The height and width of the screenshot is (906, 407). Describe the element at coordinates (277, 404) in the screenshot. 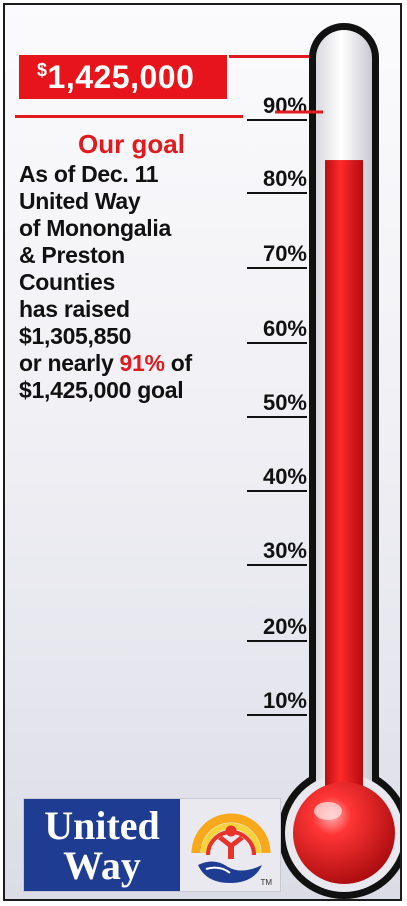

I see `tick-label-50: 50%` at that location.